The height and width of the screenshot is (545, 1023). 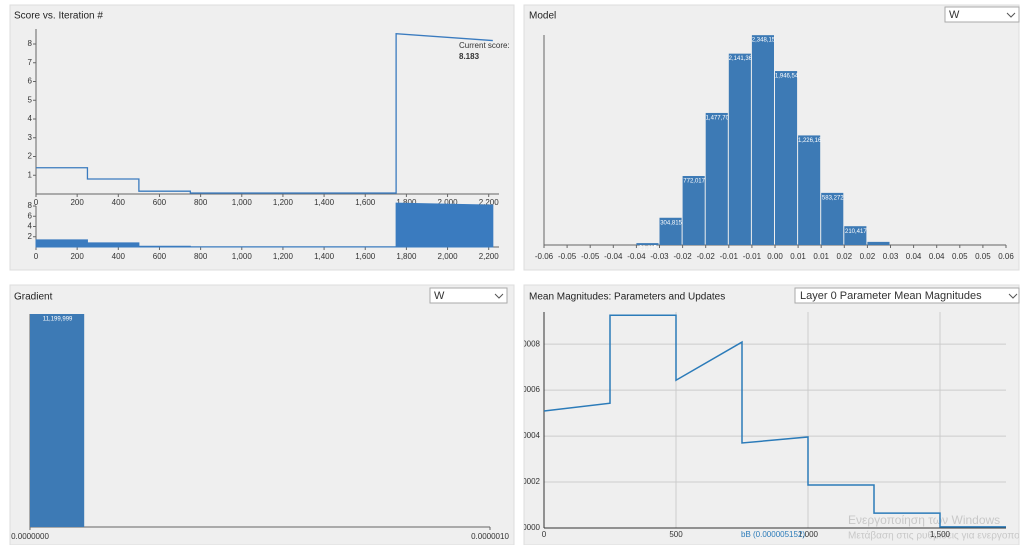 I want to click on y-tick-label: 0.000000, so click(x=524, y=527).